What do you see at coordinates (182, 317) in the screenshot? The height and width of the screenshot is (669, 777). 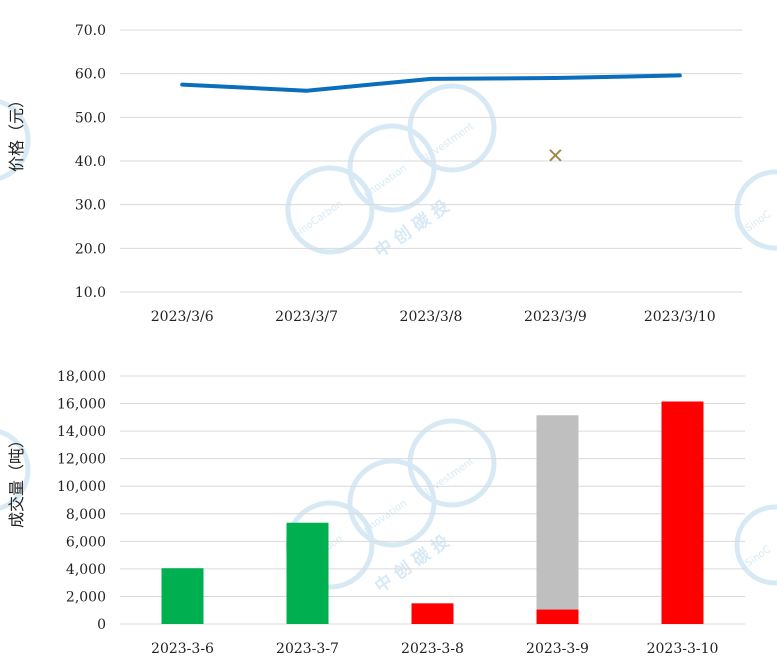 I see `price-x-tick-label: 2023/3/6` at bounding box center [182, 317].